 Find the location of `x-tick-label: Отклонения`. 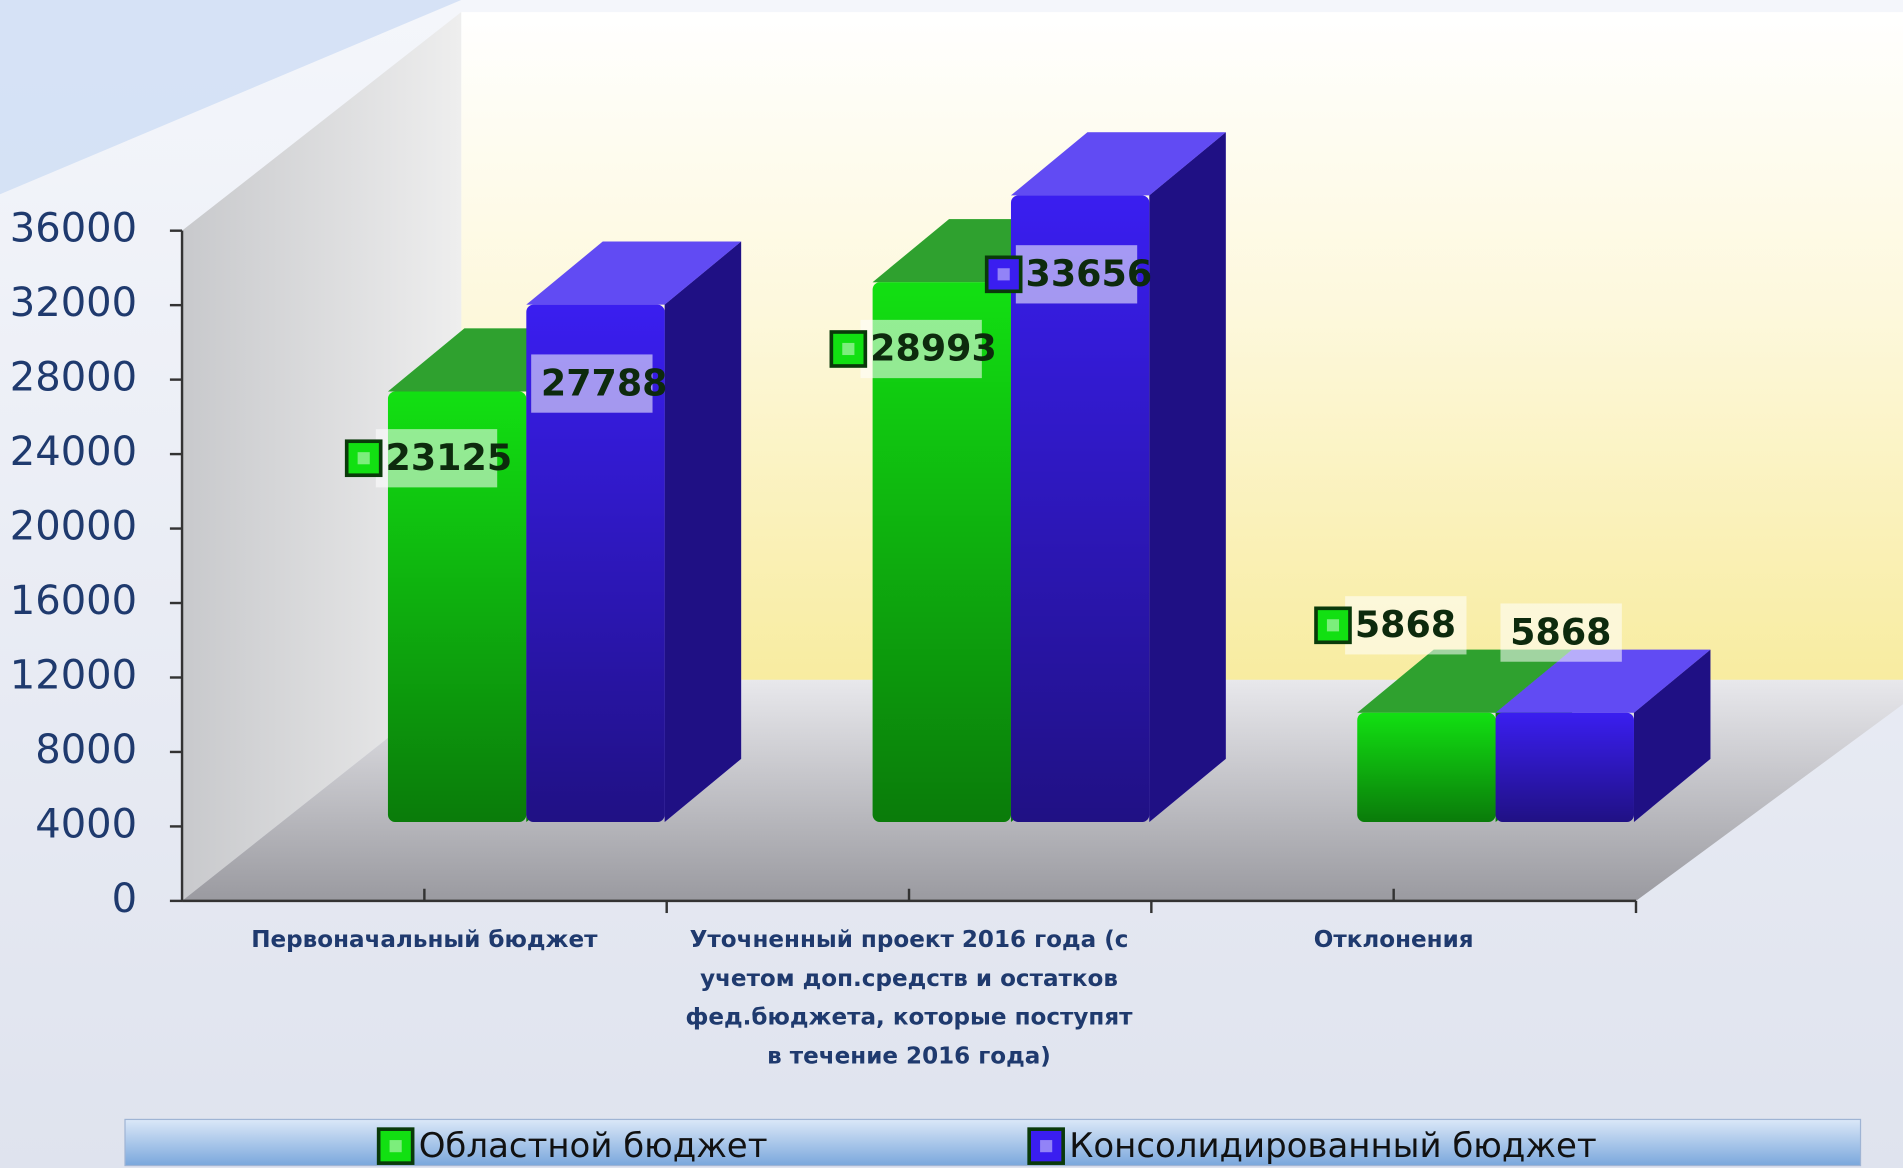

x-tick-label: Отклонения is located at coordinates (1393, 940).